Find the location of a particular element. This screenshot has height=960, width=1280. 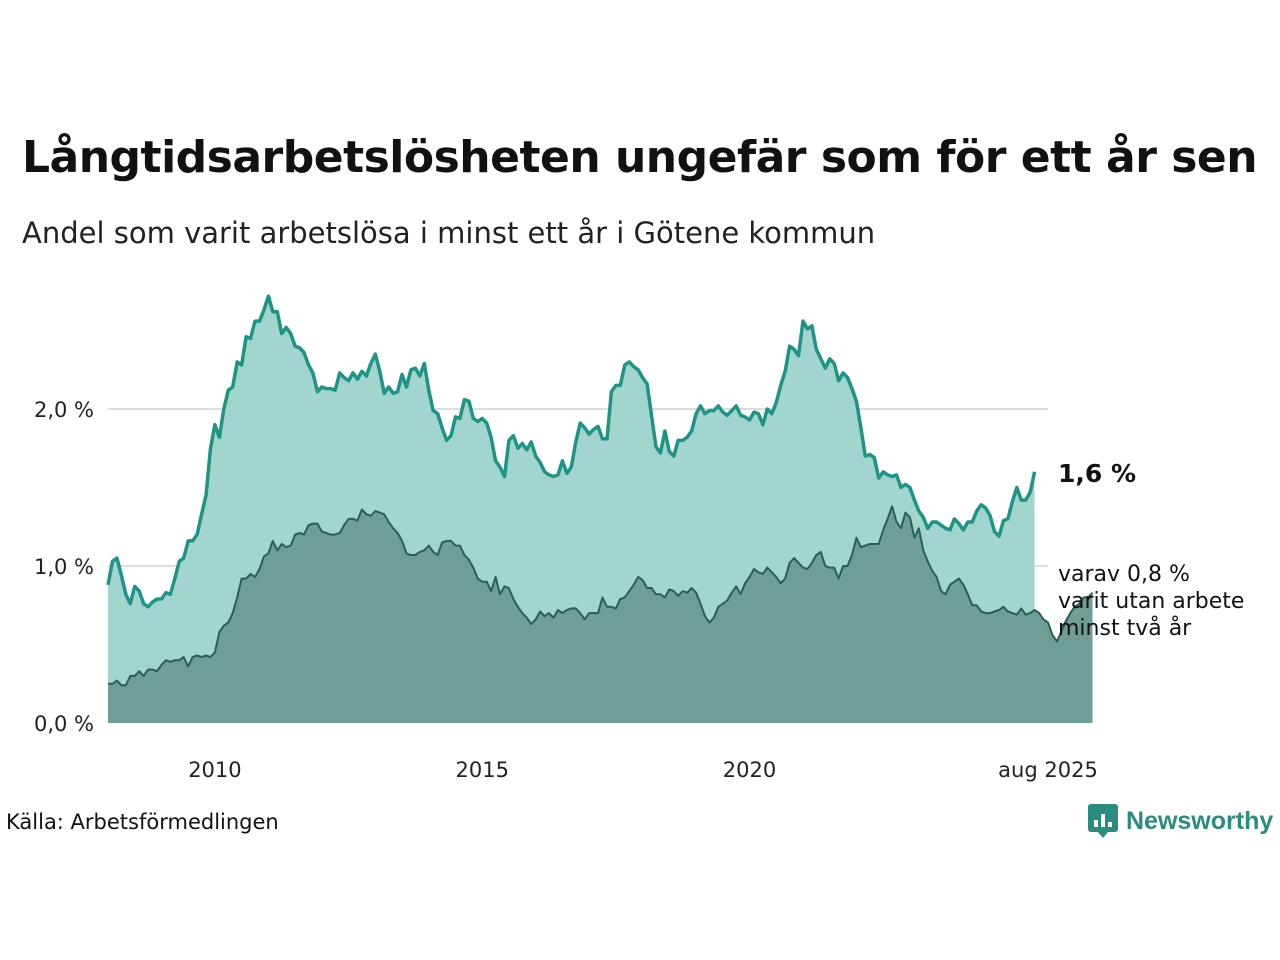

x-axis: 2010 2015 2020 aug 2025 is located at coordinates (643, 770).